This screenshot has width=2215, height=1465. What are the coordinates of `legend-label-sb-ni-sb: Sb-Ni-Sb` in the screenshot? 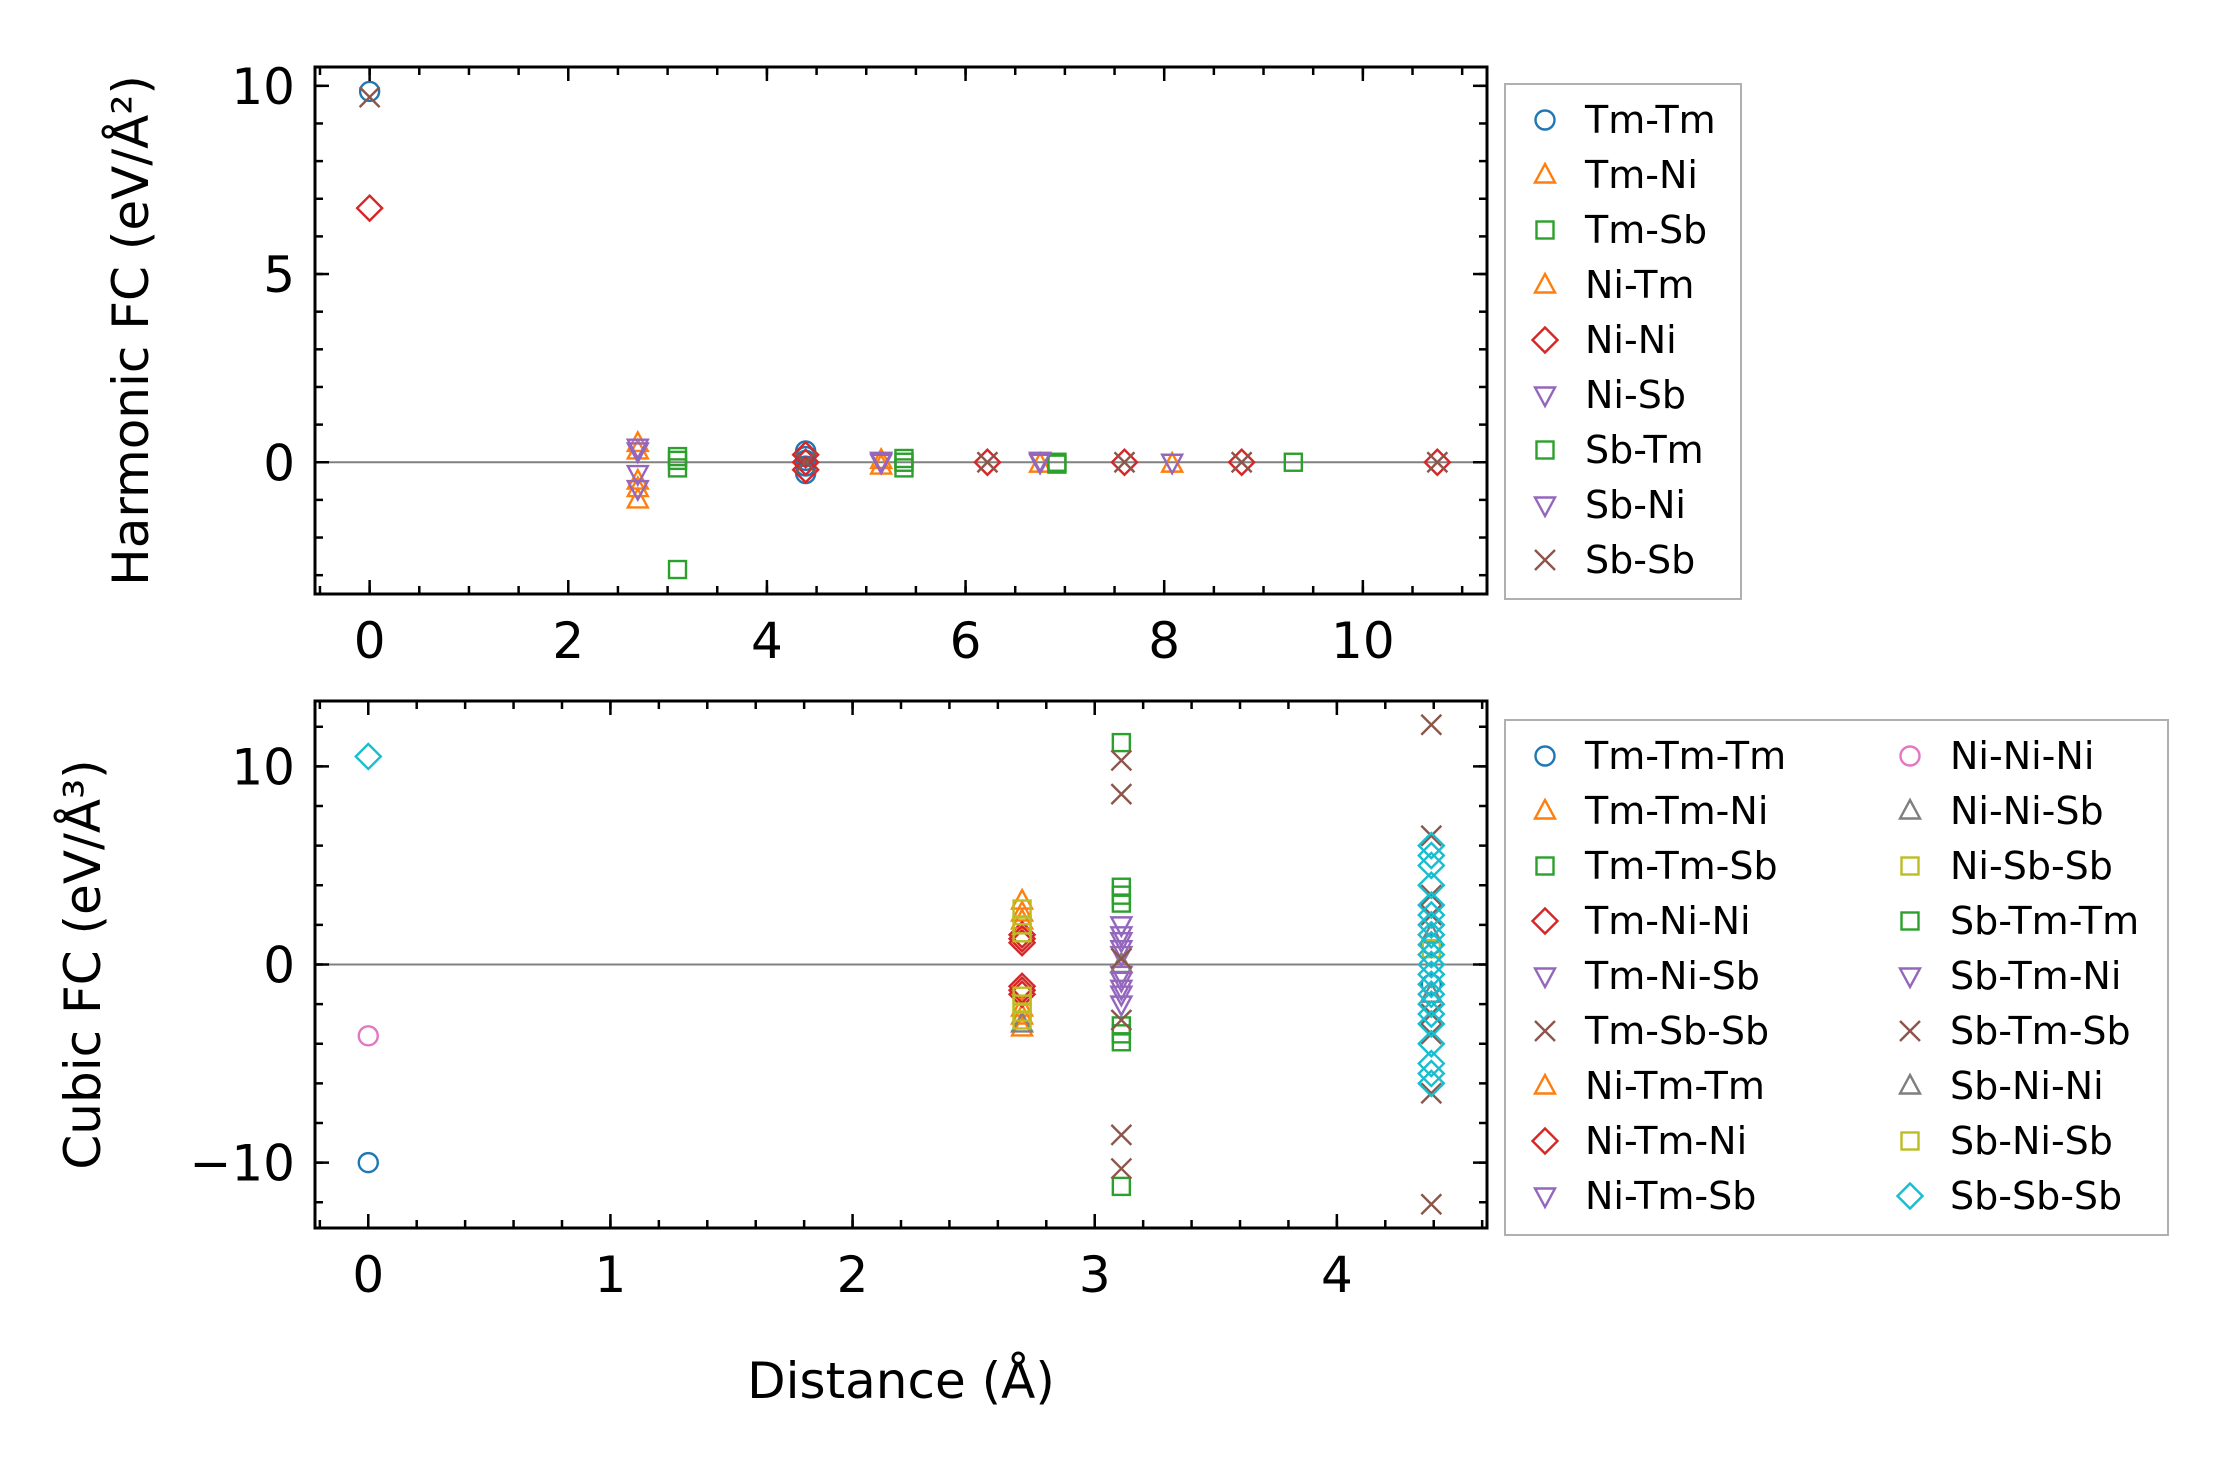 It's located at (2031, 1141).